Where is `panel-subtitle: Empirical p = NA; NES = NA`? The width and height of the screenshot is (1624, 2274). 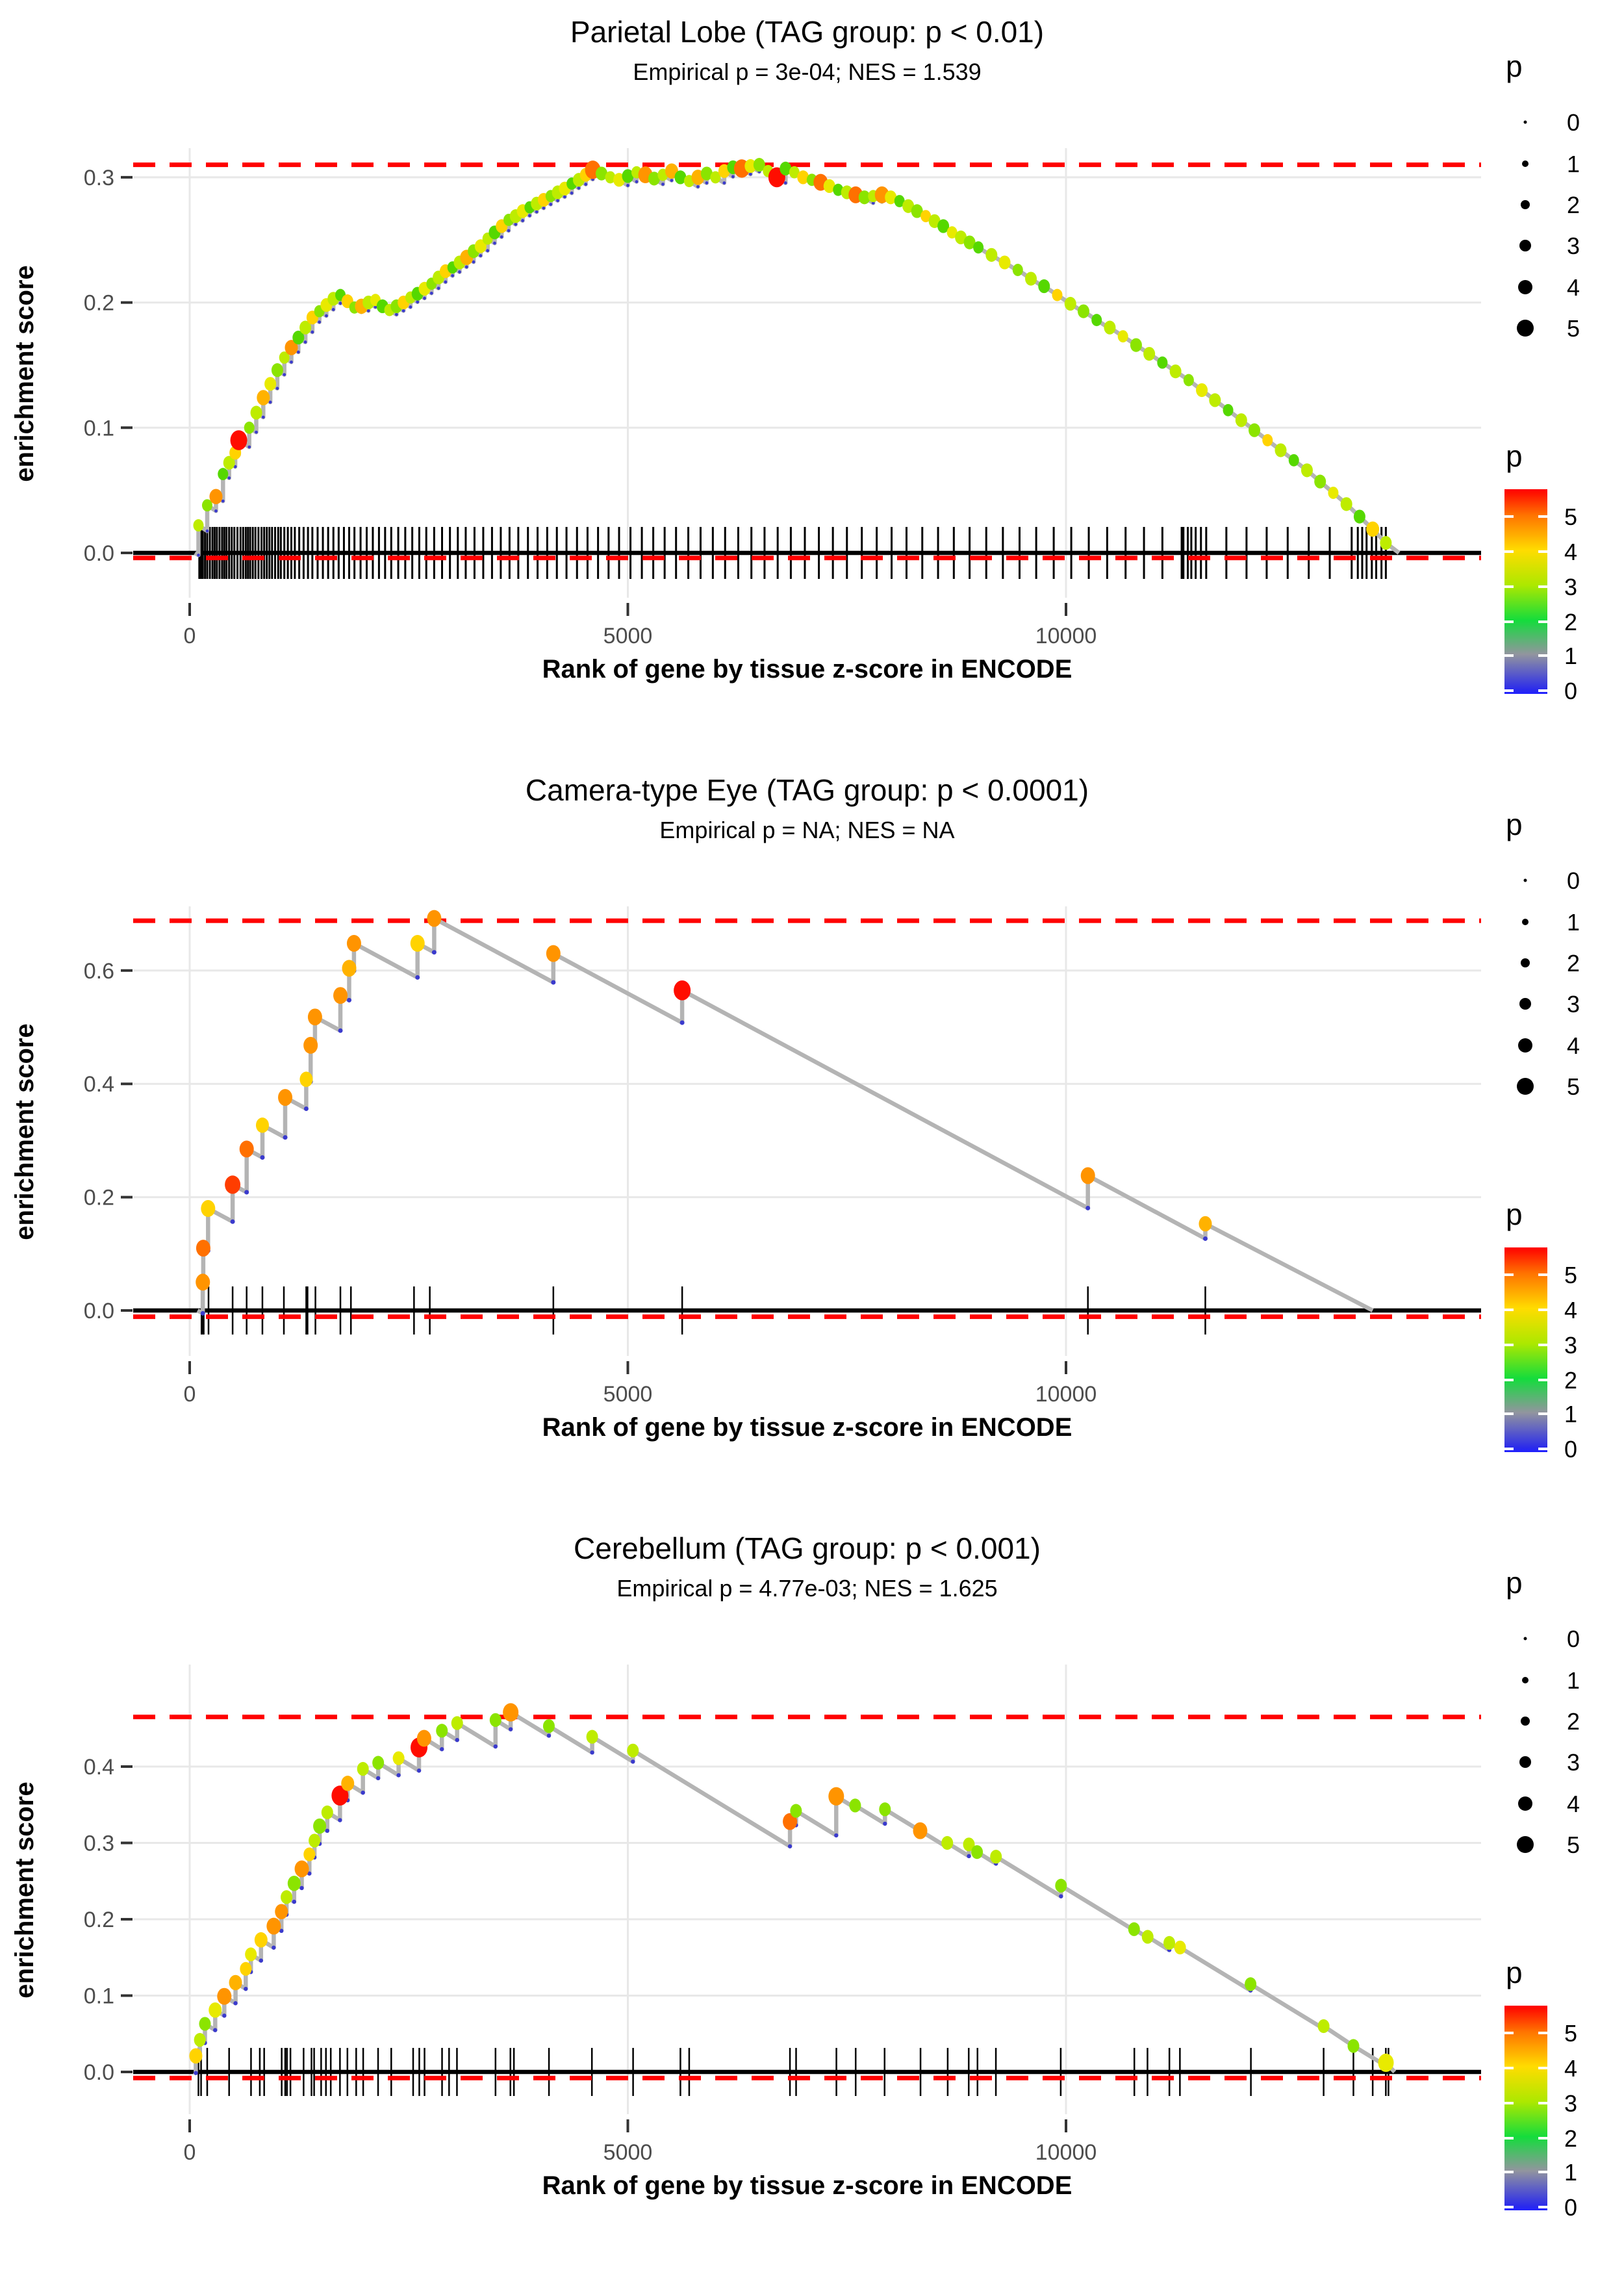 panel-subtitle: Empirical p = NA; NES = NA is located at coordinates (807, 830).